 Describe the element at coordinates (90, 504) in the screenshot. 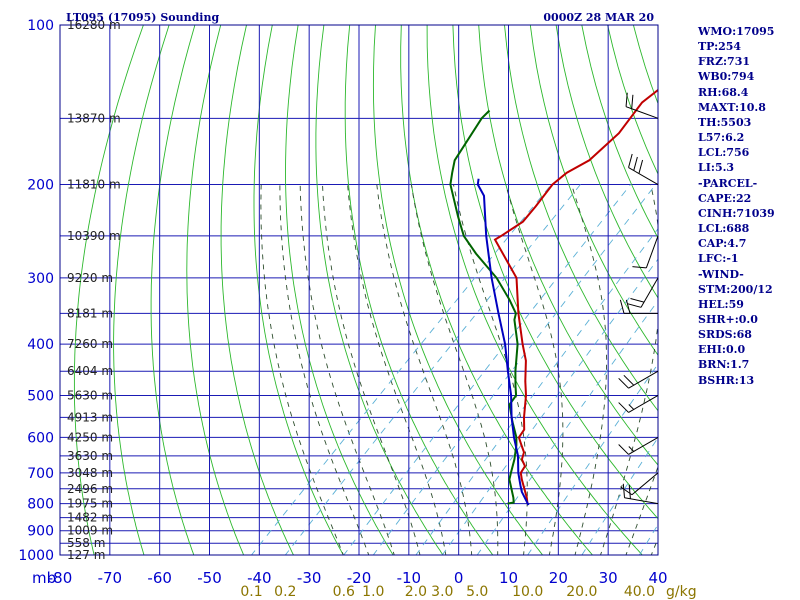

I see `height-label: 1975 m` at that location.